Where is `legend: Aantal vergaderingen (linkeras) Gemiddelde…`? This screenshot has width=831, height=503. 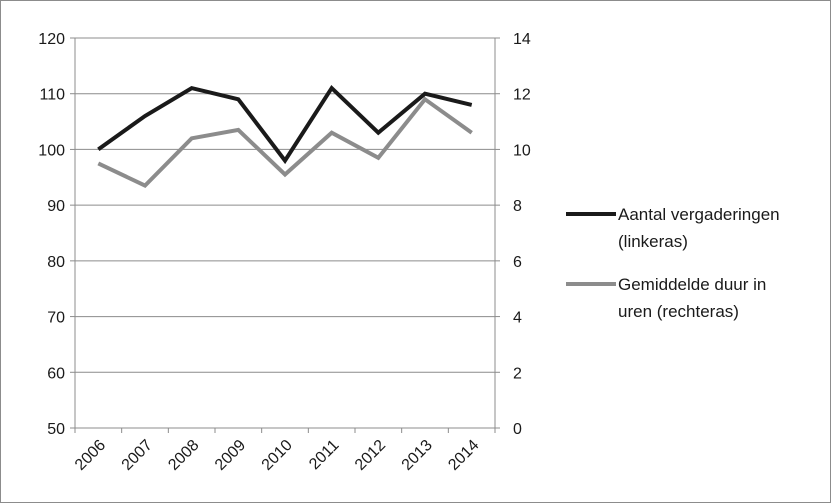 legend: Aantal vergaderingen (linkeras) Gemiddelde… is located at coordinates (673, 263).